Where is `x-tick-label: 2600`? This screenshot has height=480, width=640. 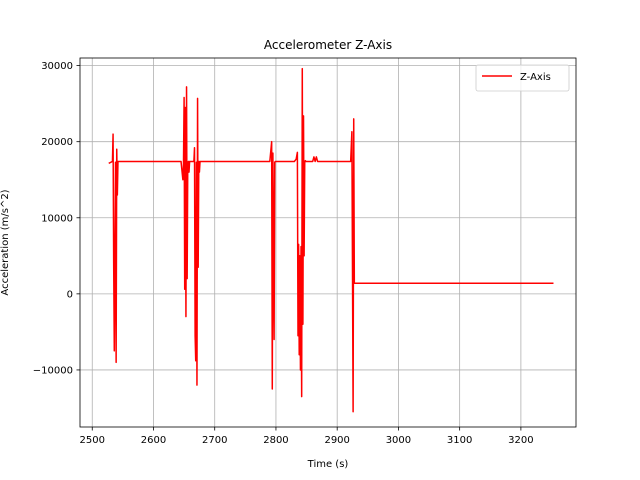 x-tick-label: 2600 is located at coordinates (153, 440).